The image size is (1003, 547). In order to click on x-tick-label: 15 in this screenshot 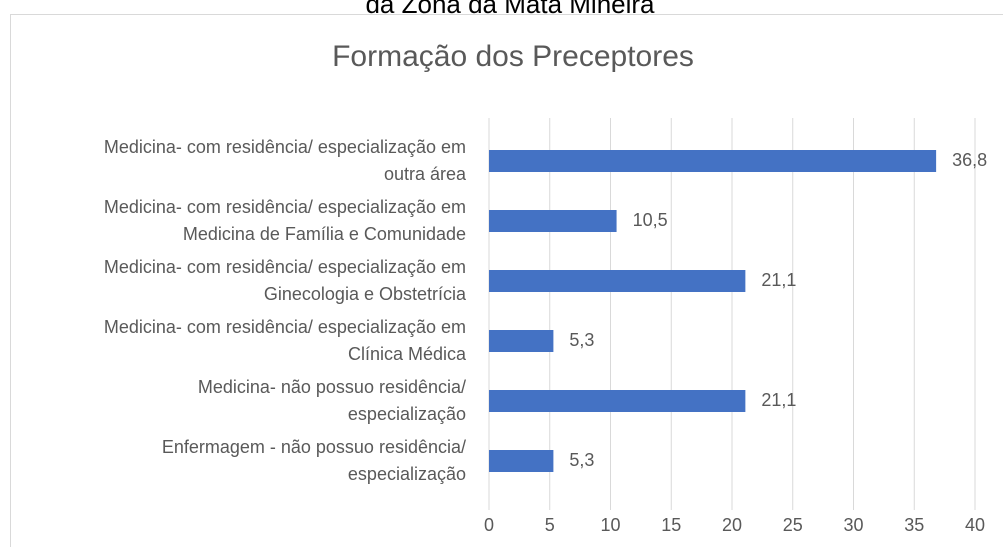, I will do `click(671, 525)`.